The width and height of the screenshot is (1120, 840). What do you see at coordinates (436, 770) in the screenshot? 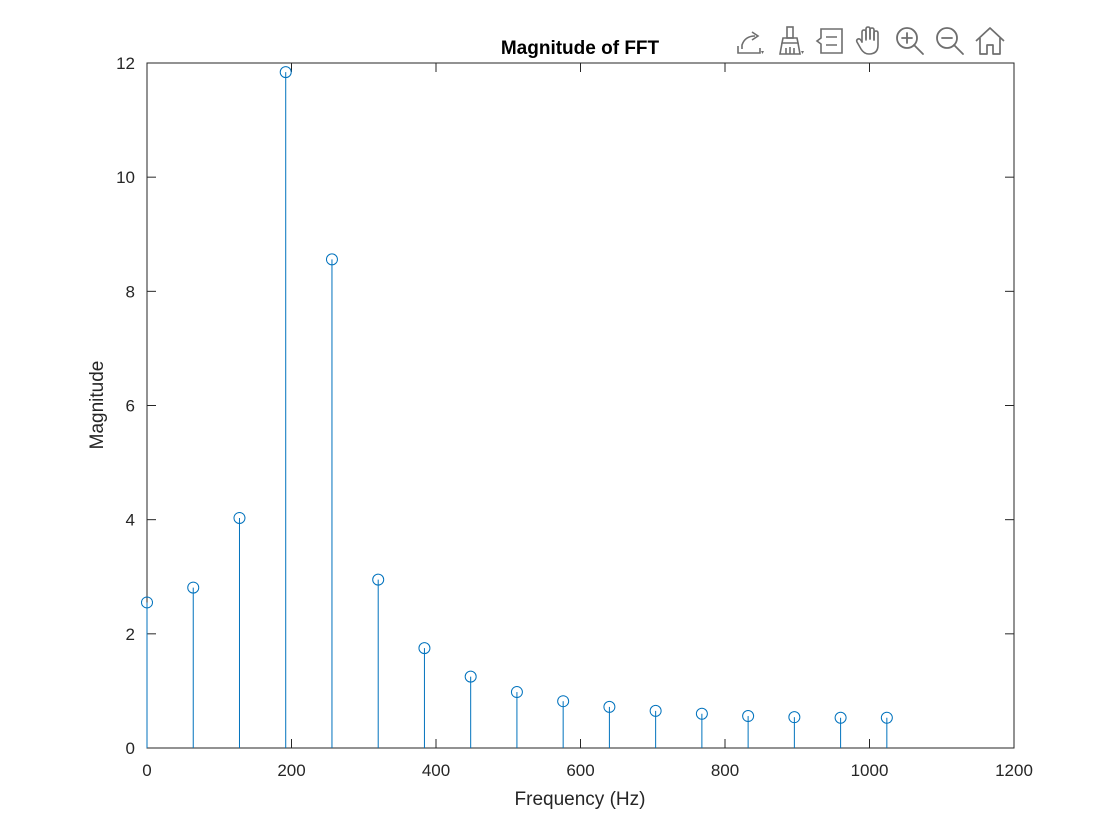
I see `x-tick-label: 400` at bounding box center [436, 770].